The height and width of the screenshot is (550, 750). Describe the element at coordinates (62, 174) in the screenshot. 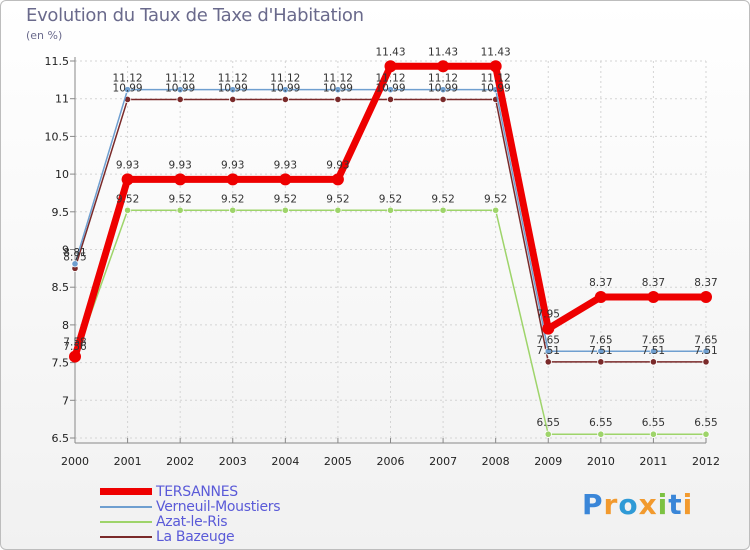

I see `y-tick-label: 10` at that location.